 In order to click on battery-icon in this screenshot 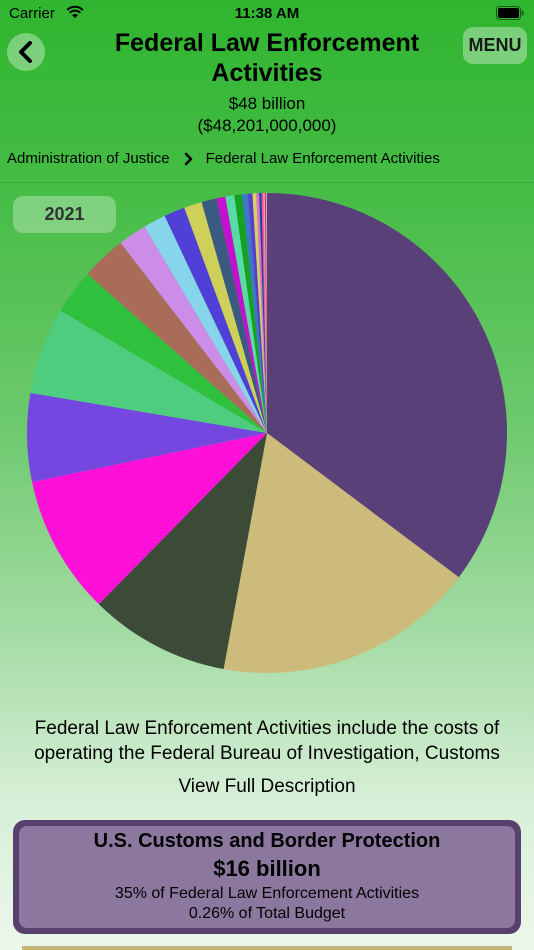, I will do `click(510, 15)`.